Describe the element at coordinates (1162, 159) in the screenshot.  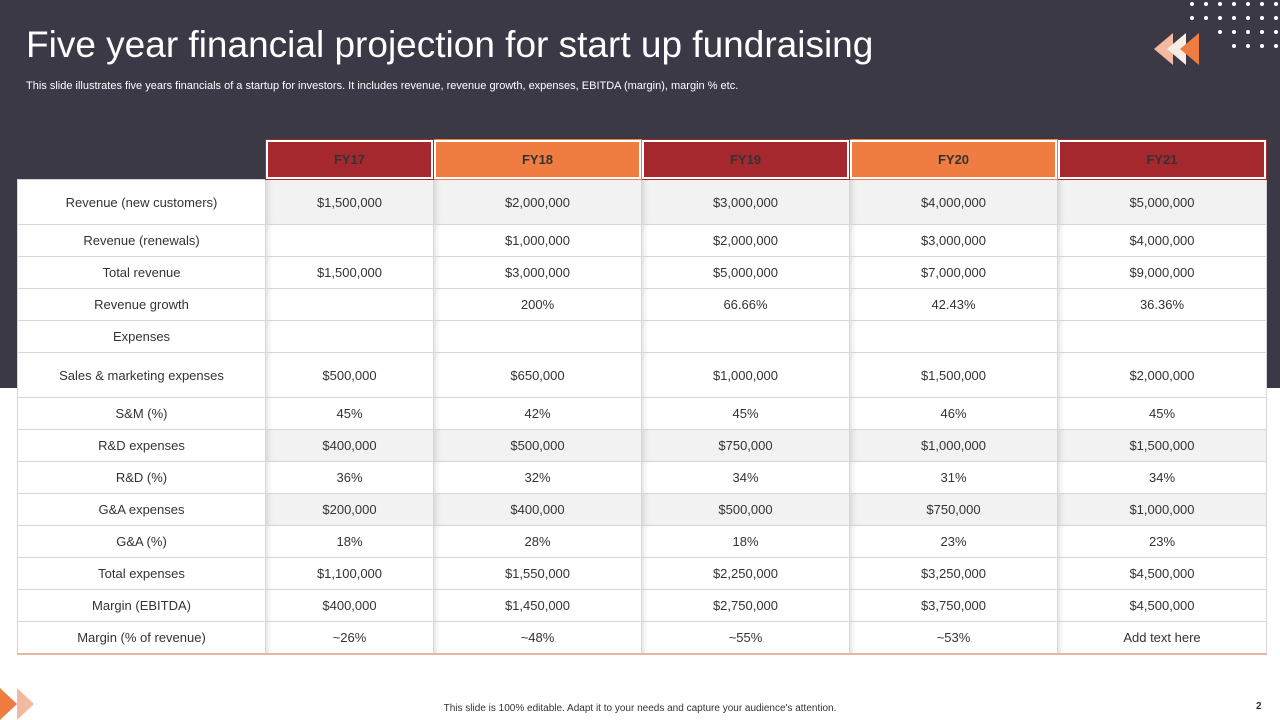
I see `header-fy21: FY21` at that location.